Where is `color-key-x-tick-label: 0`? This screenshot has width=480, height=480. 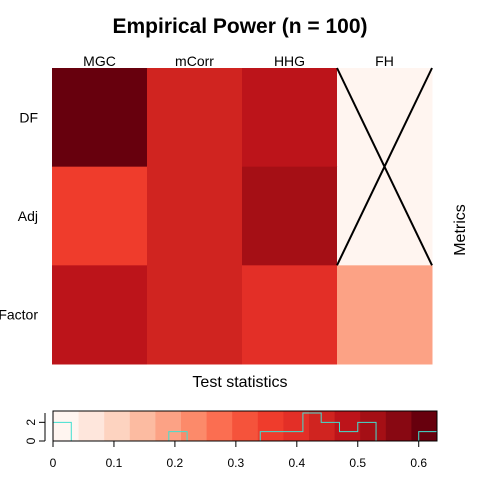
color-key-x-tick-label: 0 is located at coordinates (53, 463).